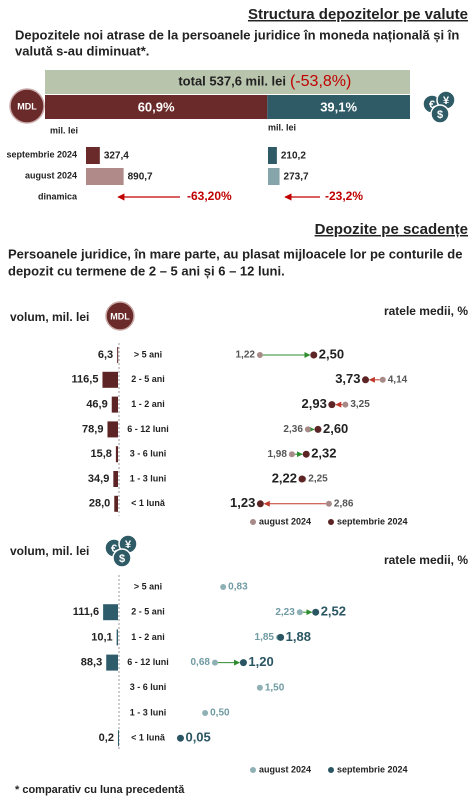 The width and height of the screenshot is (475, 804). I want to click on rate-label: 2,52, so click(333, 611).